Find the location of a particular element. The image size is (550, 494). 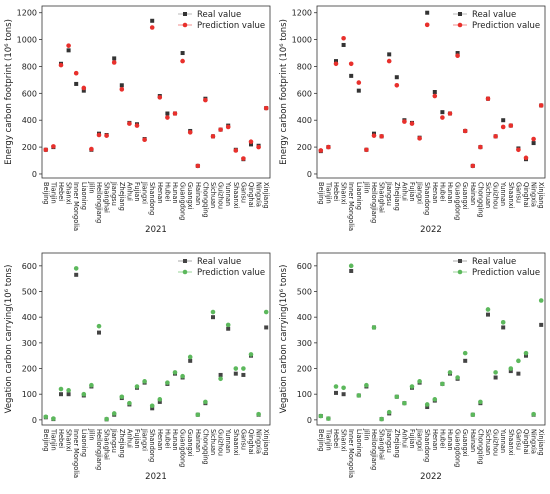

x-tick-label: Hebei is located at coordinates (61, 438).